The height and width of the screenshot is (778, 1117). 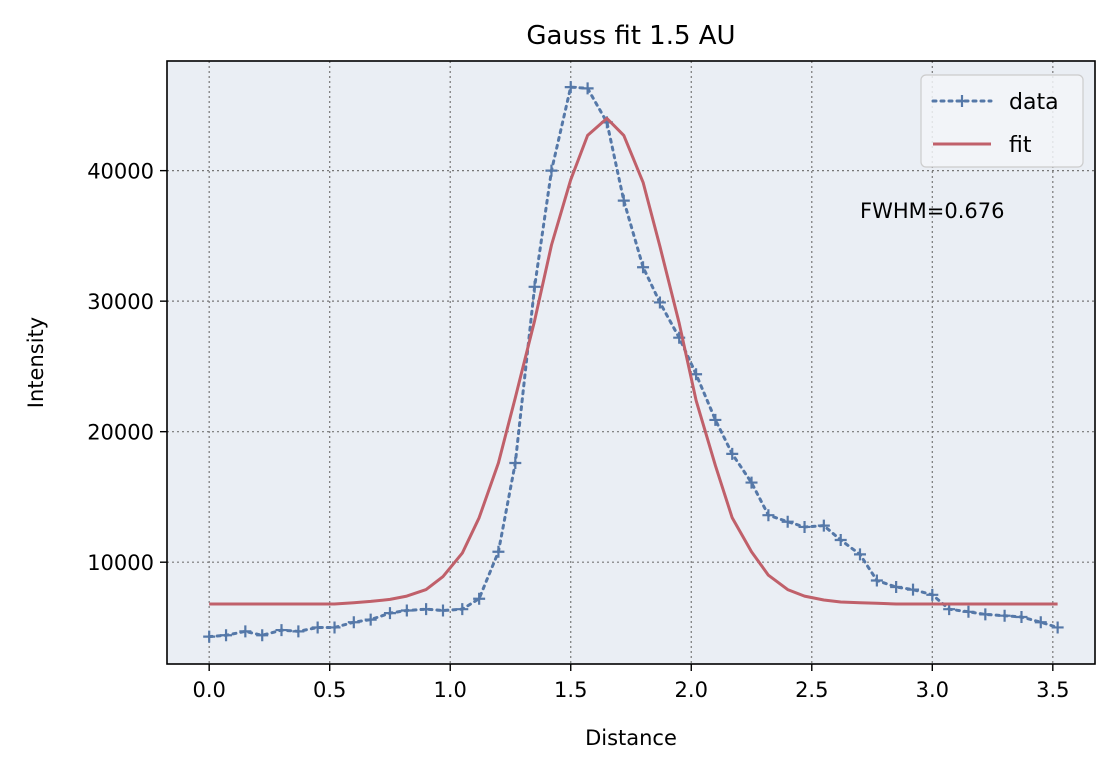 I want to click on x-tick-label: 3.0, so click(x=932, y=690).